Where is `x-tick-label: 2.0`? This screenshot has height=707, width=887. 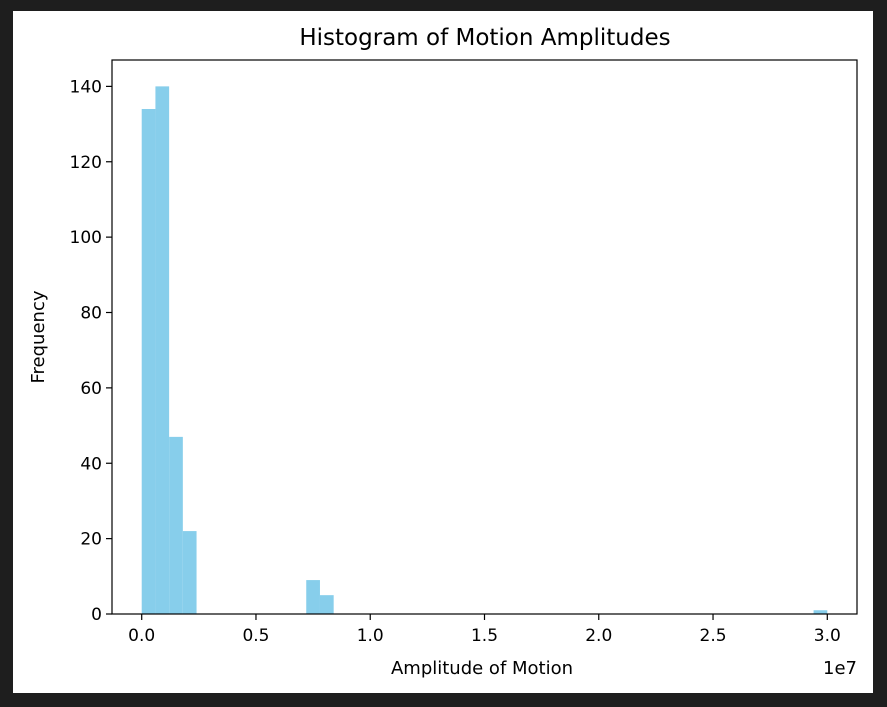
x-tick-label: 2.0 is located at coordinates (598, 636).